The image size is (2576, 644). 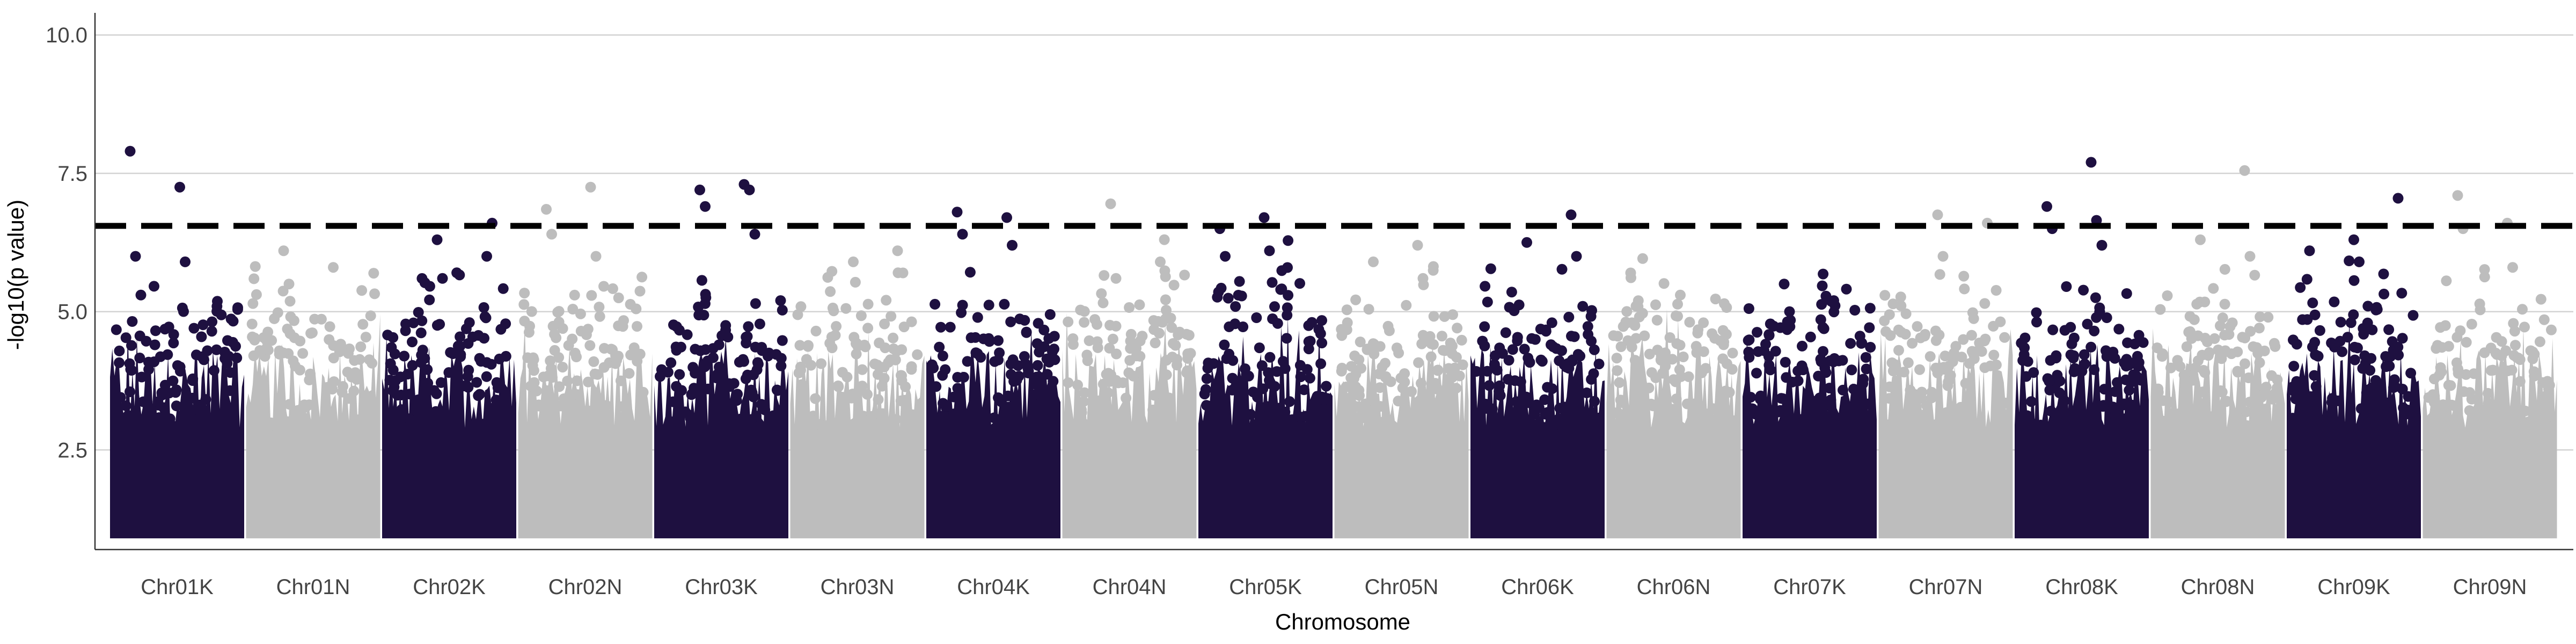 What do you see at coordinates (177, 342) in the screenshot?
I see `chromosome-block-Chr01K` at bounding box center [177, 342].